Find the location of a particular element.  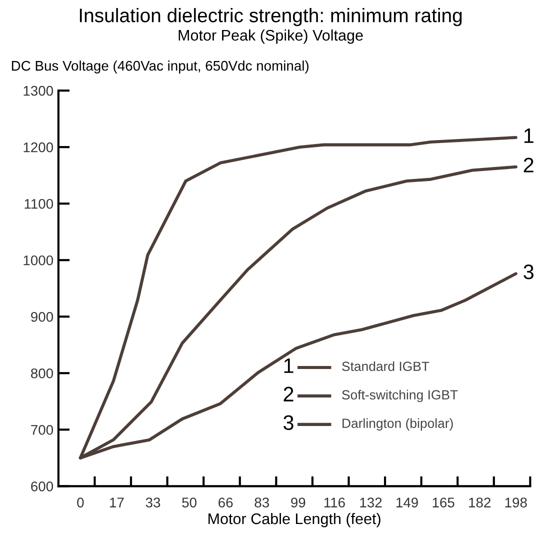

x-axis-title: Motor Cable Length (feet) is located at coordinates (294, 520).